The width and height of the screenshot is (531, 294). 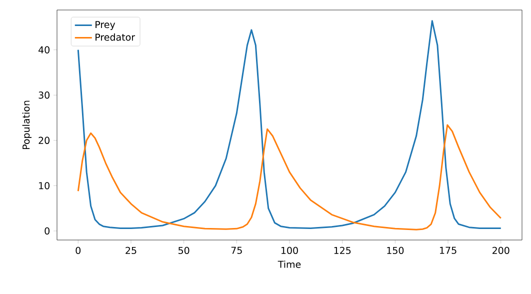 I want to click on x-tick-label: 0, so click(x=78, y=250).